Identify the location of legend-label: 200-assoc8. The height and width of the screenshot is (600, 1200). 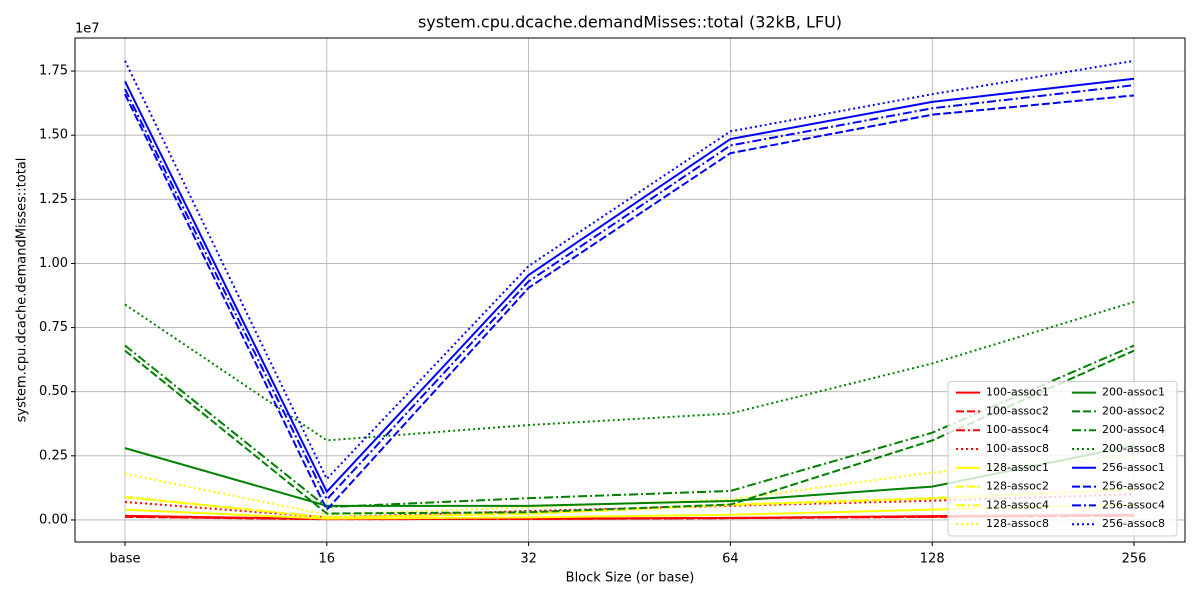
(1133, 448).